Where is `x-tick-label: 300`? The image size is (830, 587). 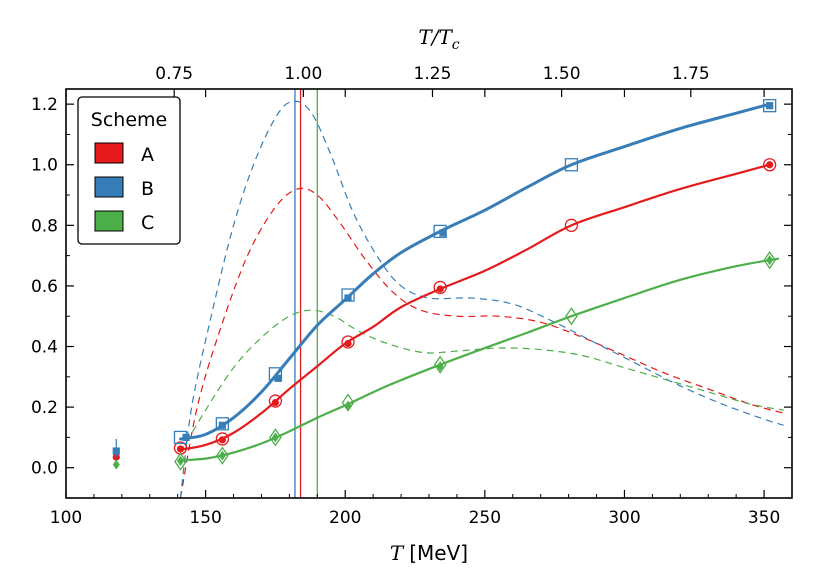 x-tick-label: 300 is located at coordinates (624, 518).